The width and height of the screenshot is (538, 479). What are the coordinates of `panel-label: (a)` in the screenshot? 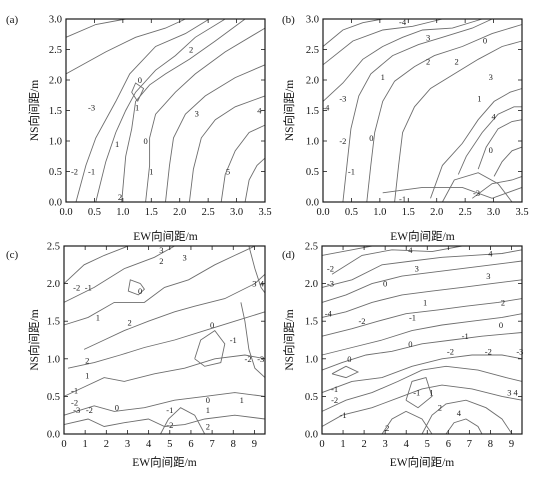 It's located at (12, 20).